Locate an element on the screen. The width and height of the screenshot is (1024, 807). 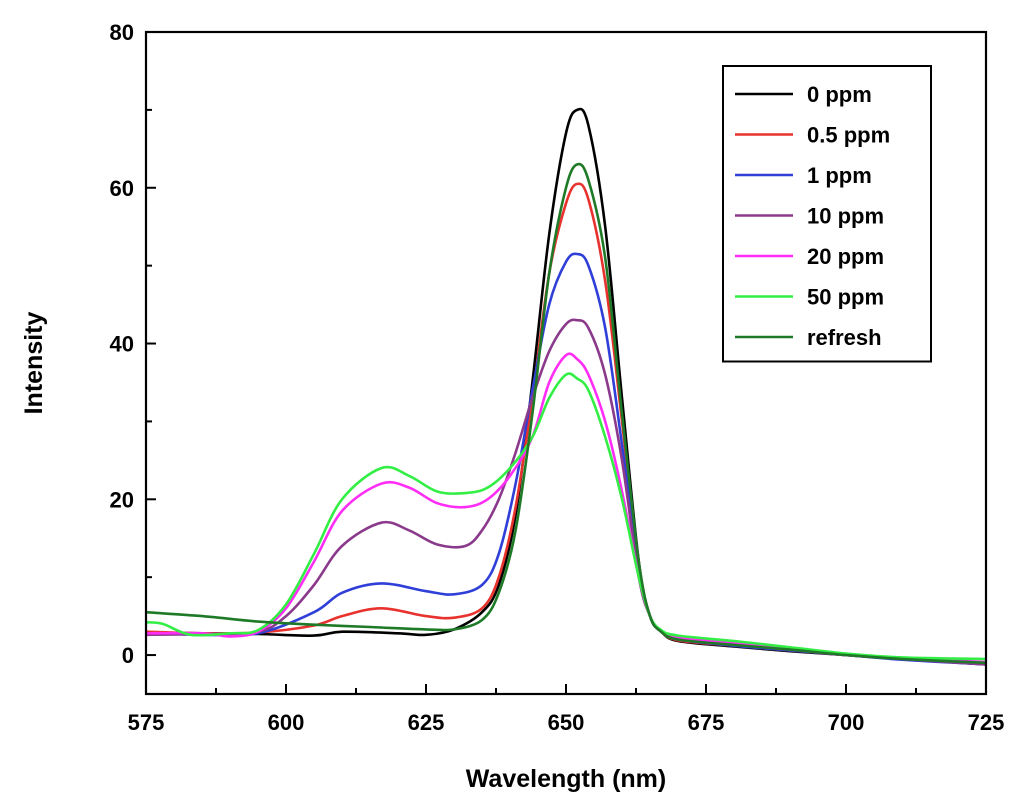
x-tick-label: 600 is located at coordinates (286, 722).